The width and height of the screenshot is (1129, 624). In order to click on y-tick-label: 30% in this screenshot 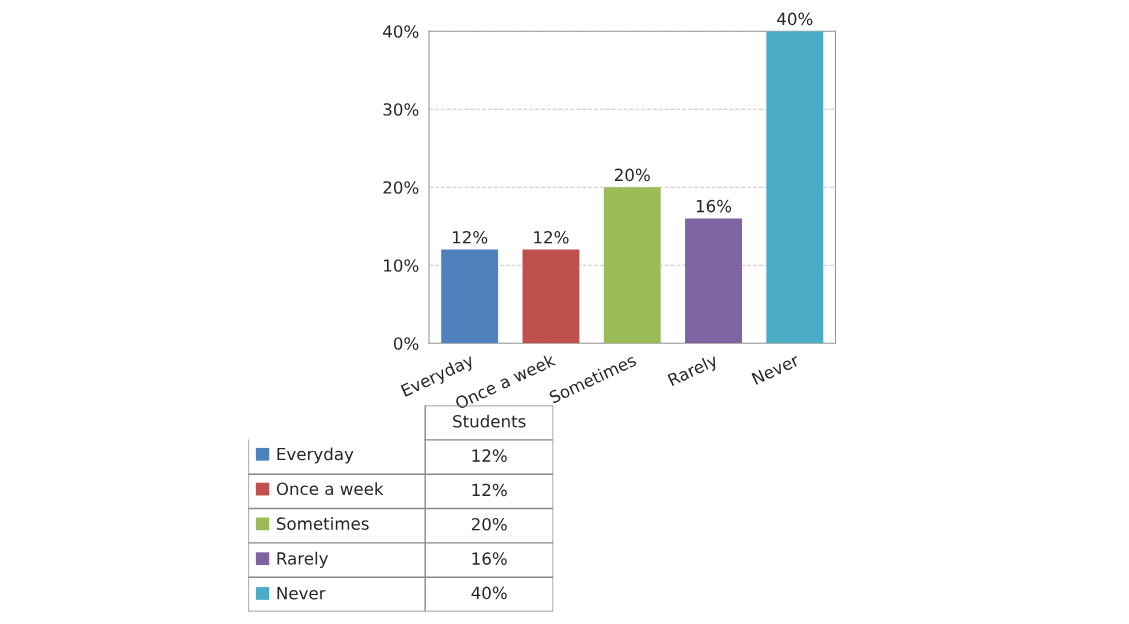, I will do `click(401, 109)`.